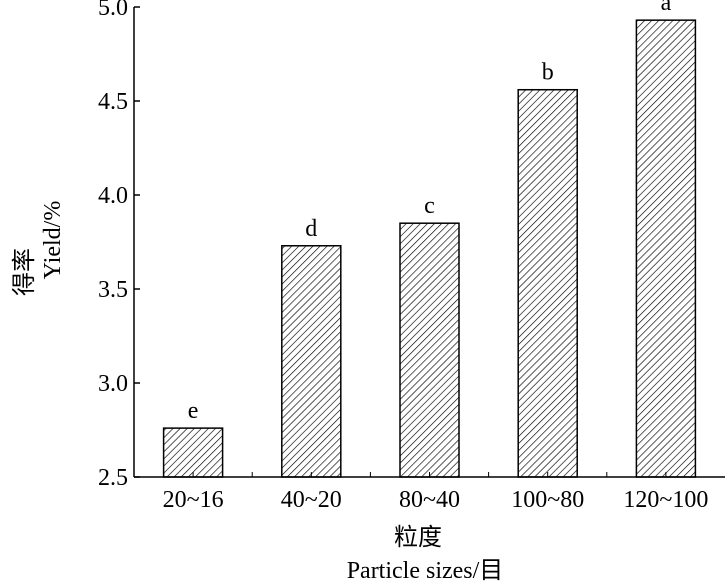  What do you see at coordinates (666, 8) in the screenshot?
I see `significance-label: a` at bounding box center [666, 8].